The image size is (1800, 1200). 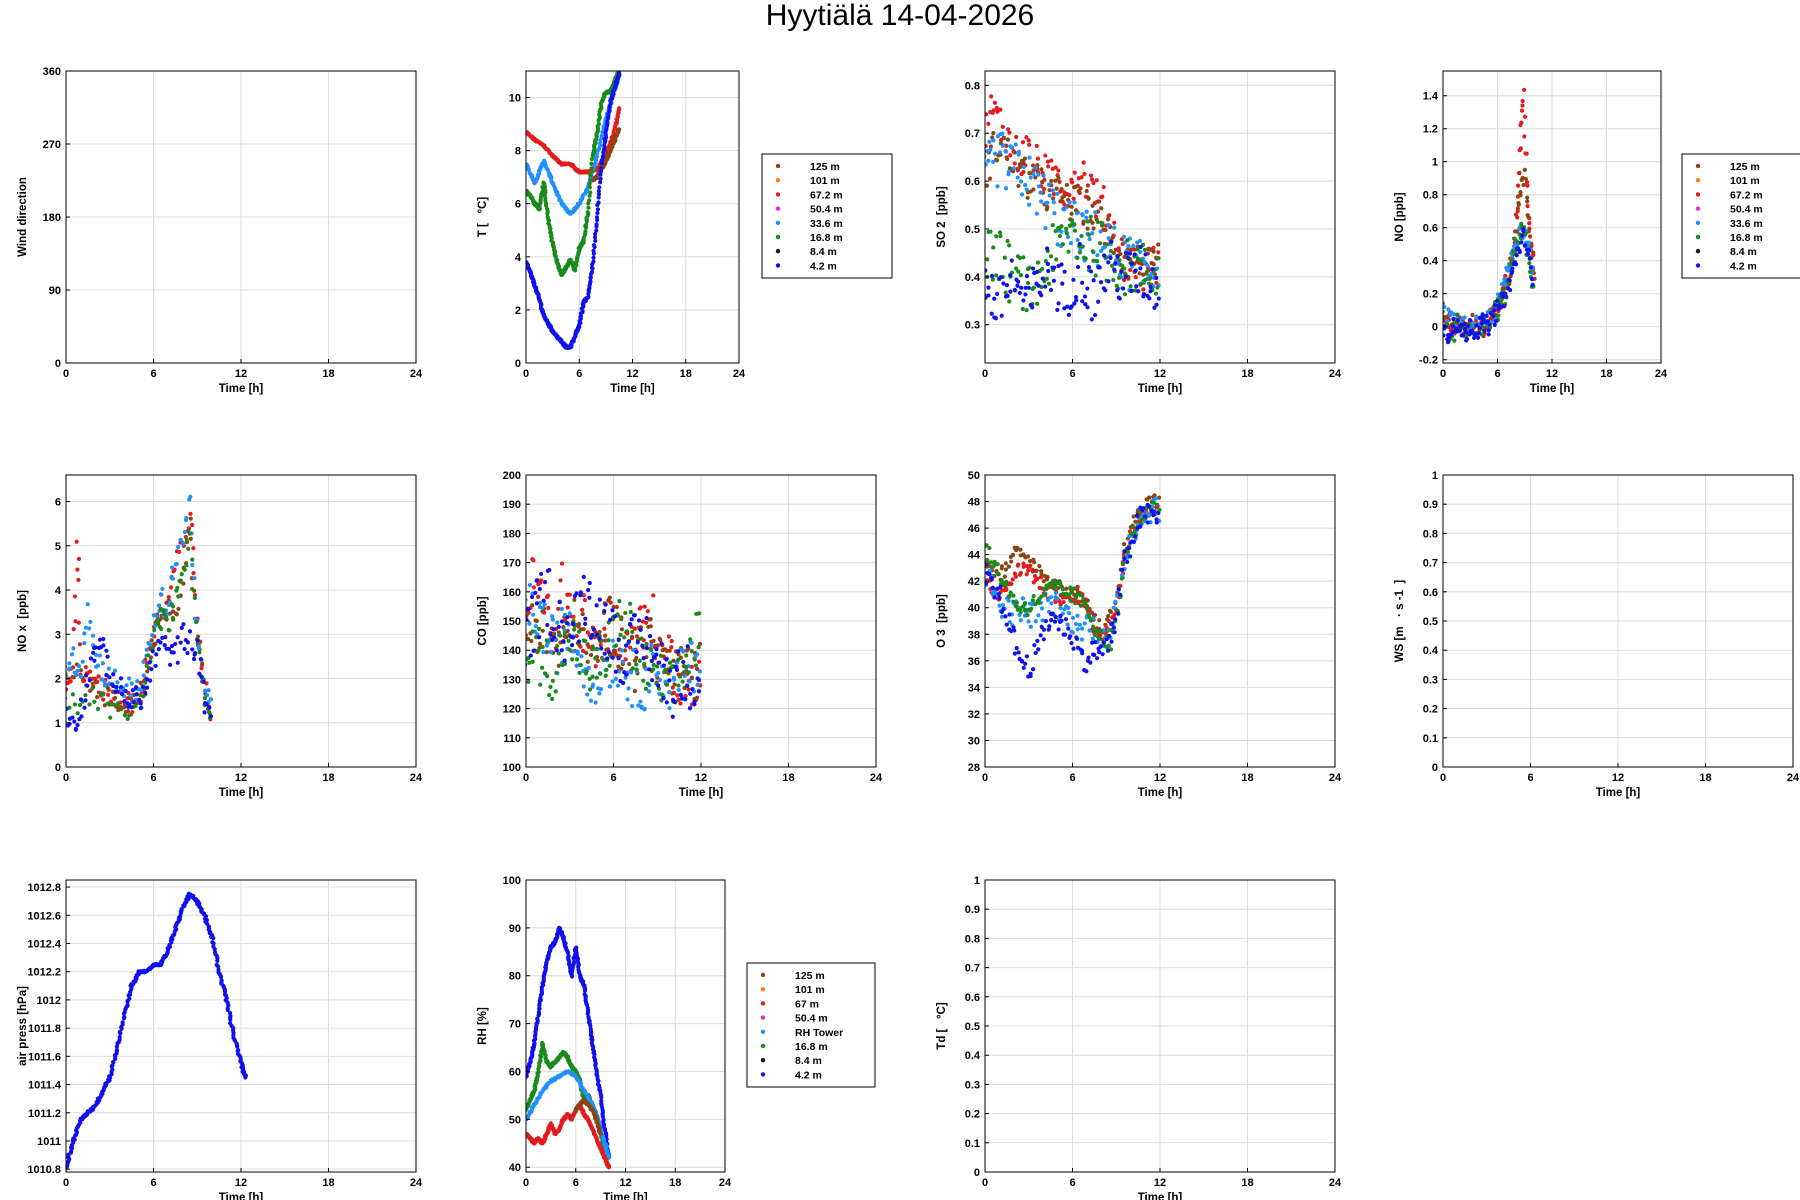 What do you see at coordinates (974, 768) in the screenshot?
I see `tick-label-y: 28` at bounding box center [974, 768].